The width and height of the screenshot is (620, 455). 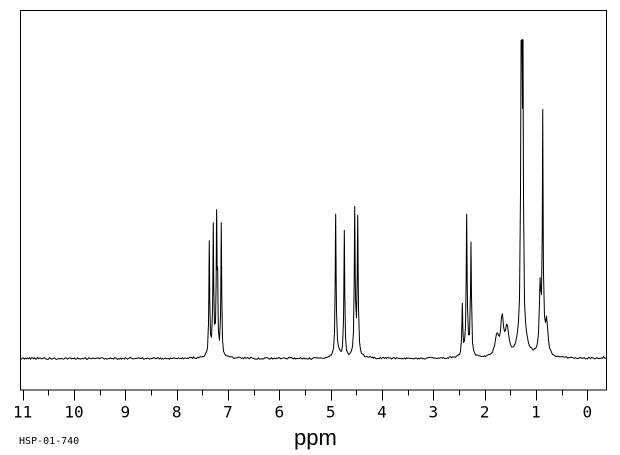 What do you see at coordinates (22, 412) in the screenshot?
I see `x-axis-tick-label: 11` at bounding box center [22, 412].